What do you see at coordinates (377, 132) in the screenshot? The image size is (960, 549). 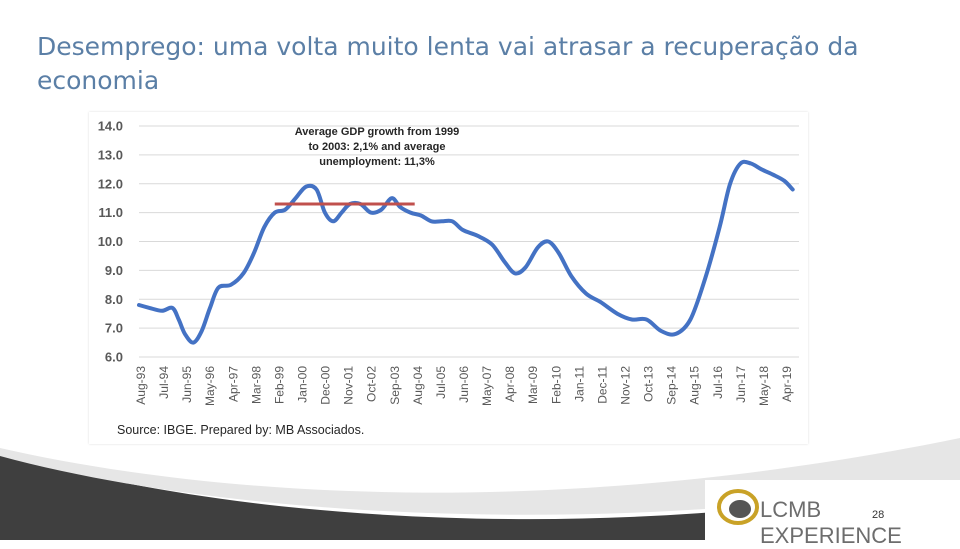 I see `annotation-line-1: Average GDP growth from 1999` at bounding box center [377, 132].